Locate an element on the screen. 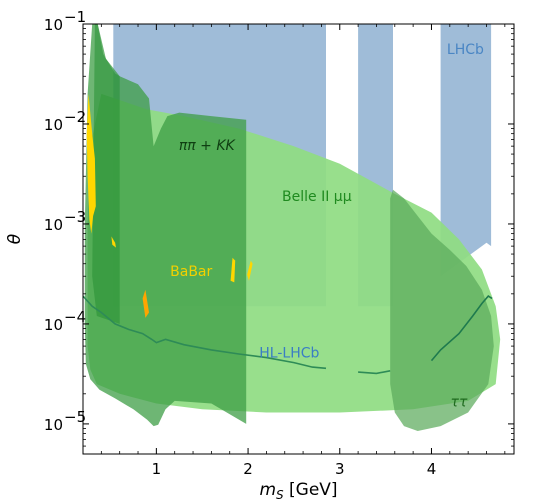 Image resolution: width=540 pixels, height=504 pixels. region-babar is located at coordinates (91, 163).